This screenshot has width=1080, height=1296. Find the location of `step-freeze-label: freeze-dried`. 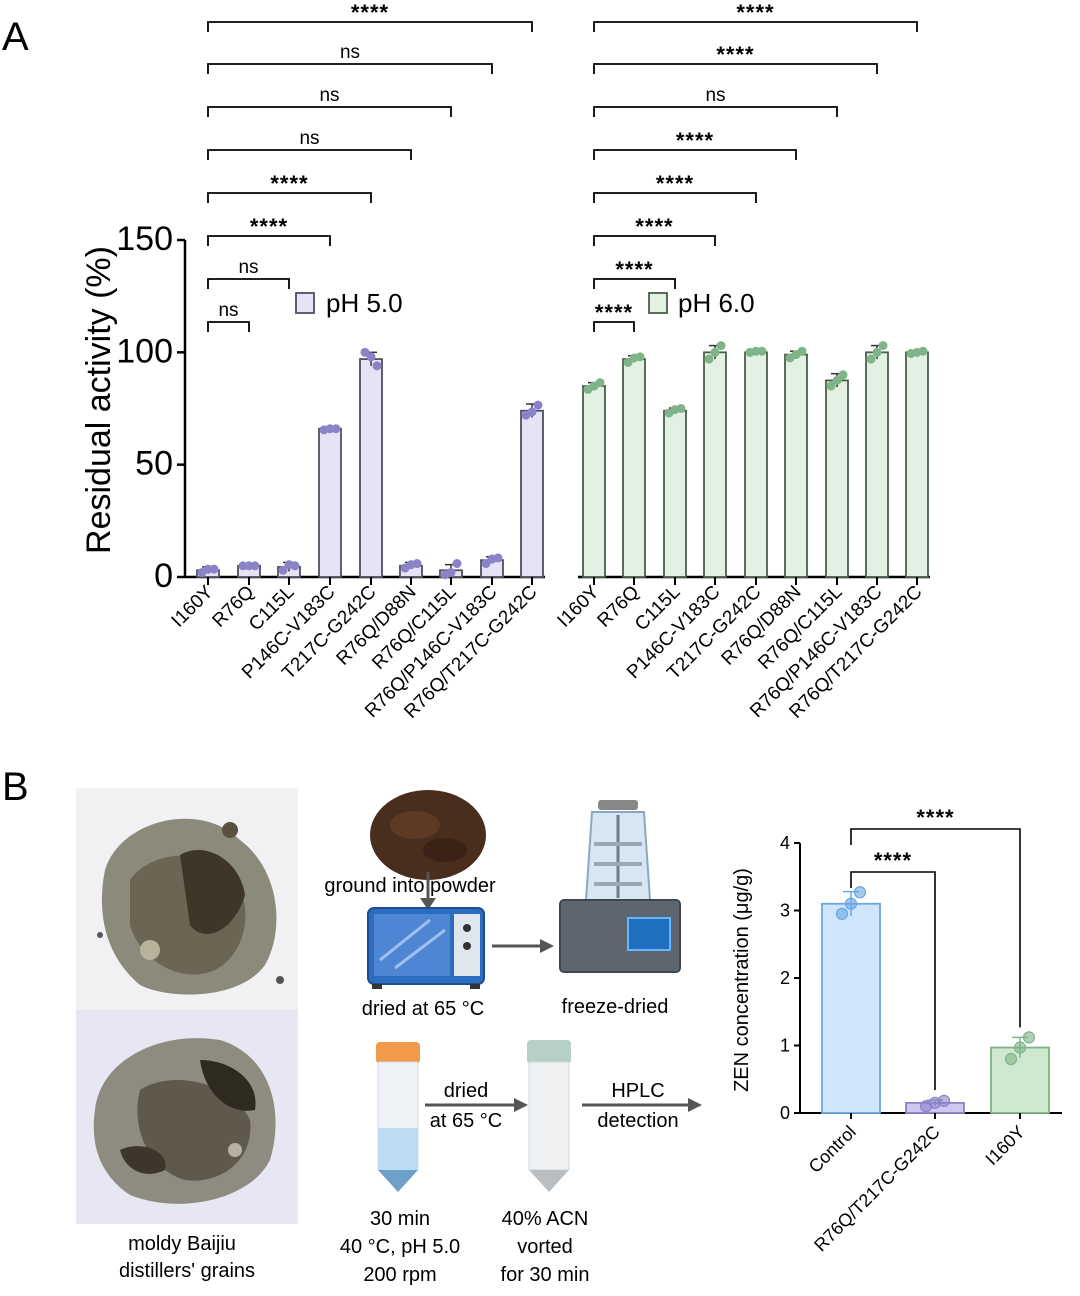

step-freeze-label: freeze-dried is located at coordinates (615, 1007).